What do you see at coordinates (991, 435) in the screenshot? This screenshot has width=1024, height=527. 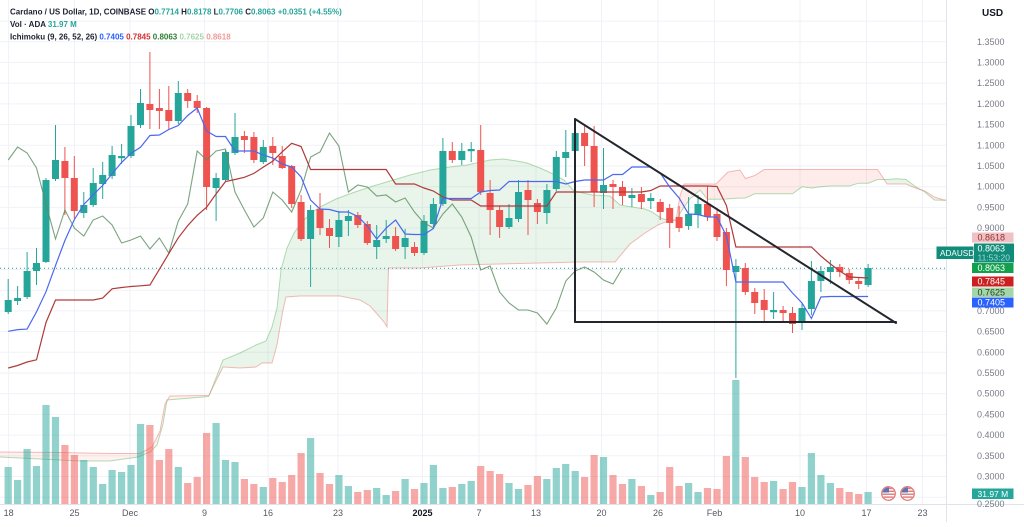 I see `svg-text: 0.4000` at bounding box center [991, 435].